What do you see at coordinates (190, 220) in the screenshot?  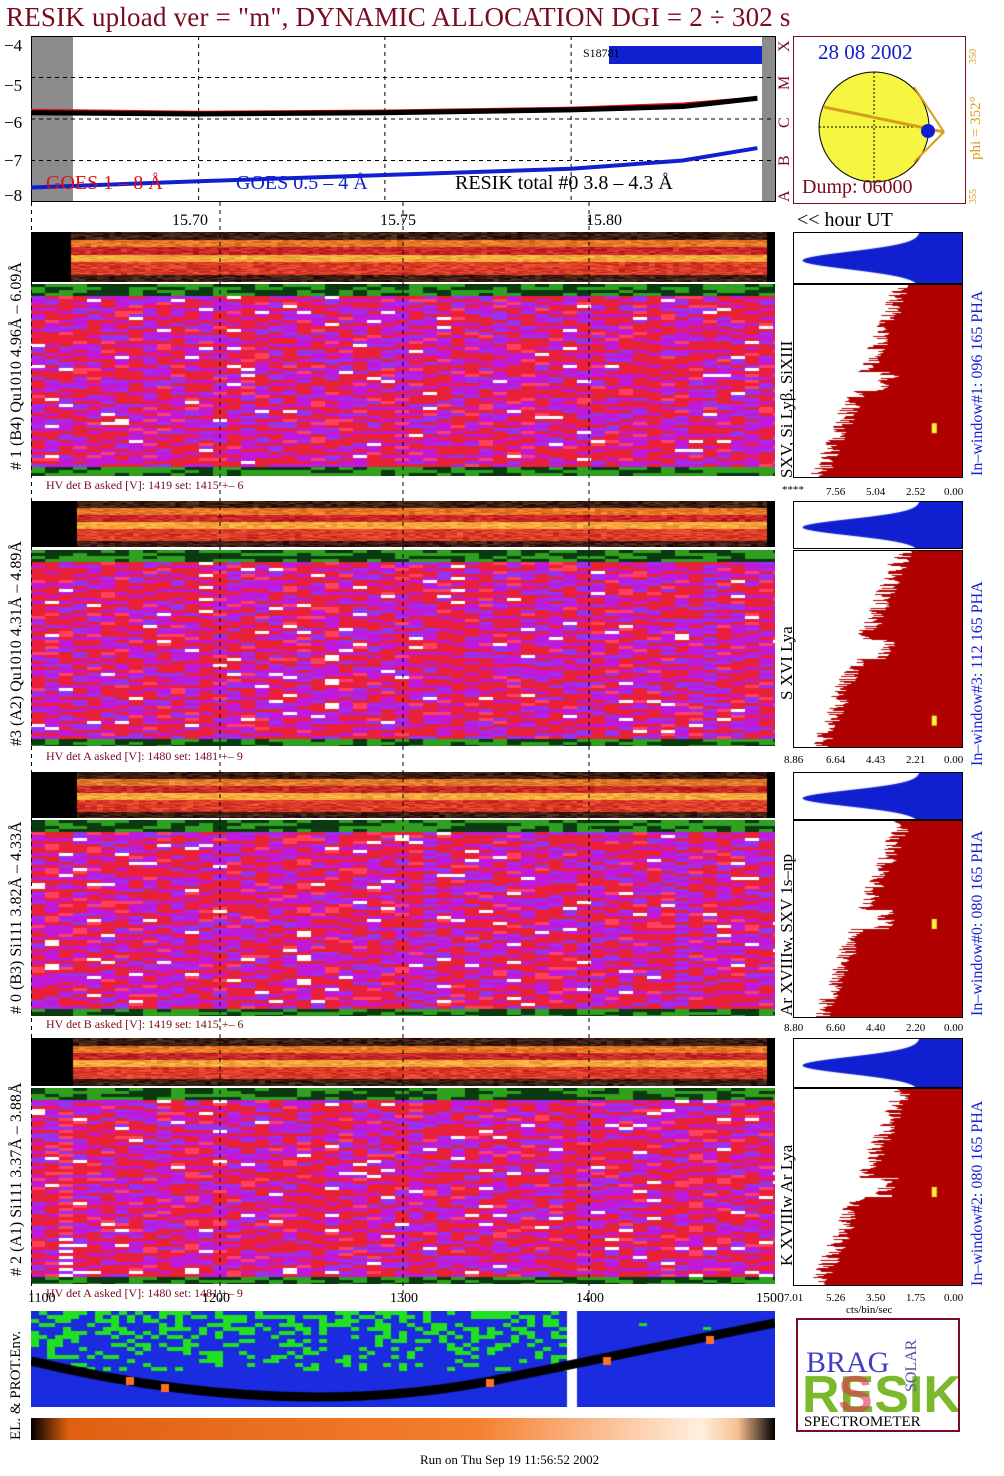 I see `x-tick-label: 15.70` at bounding box center [190, 220].